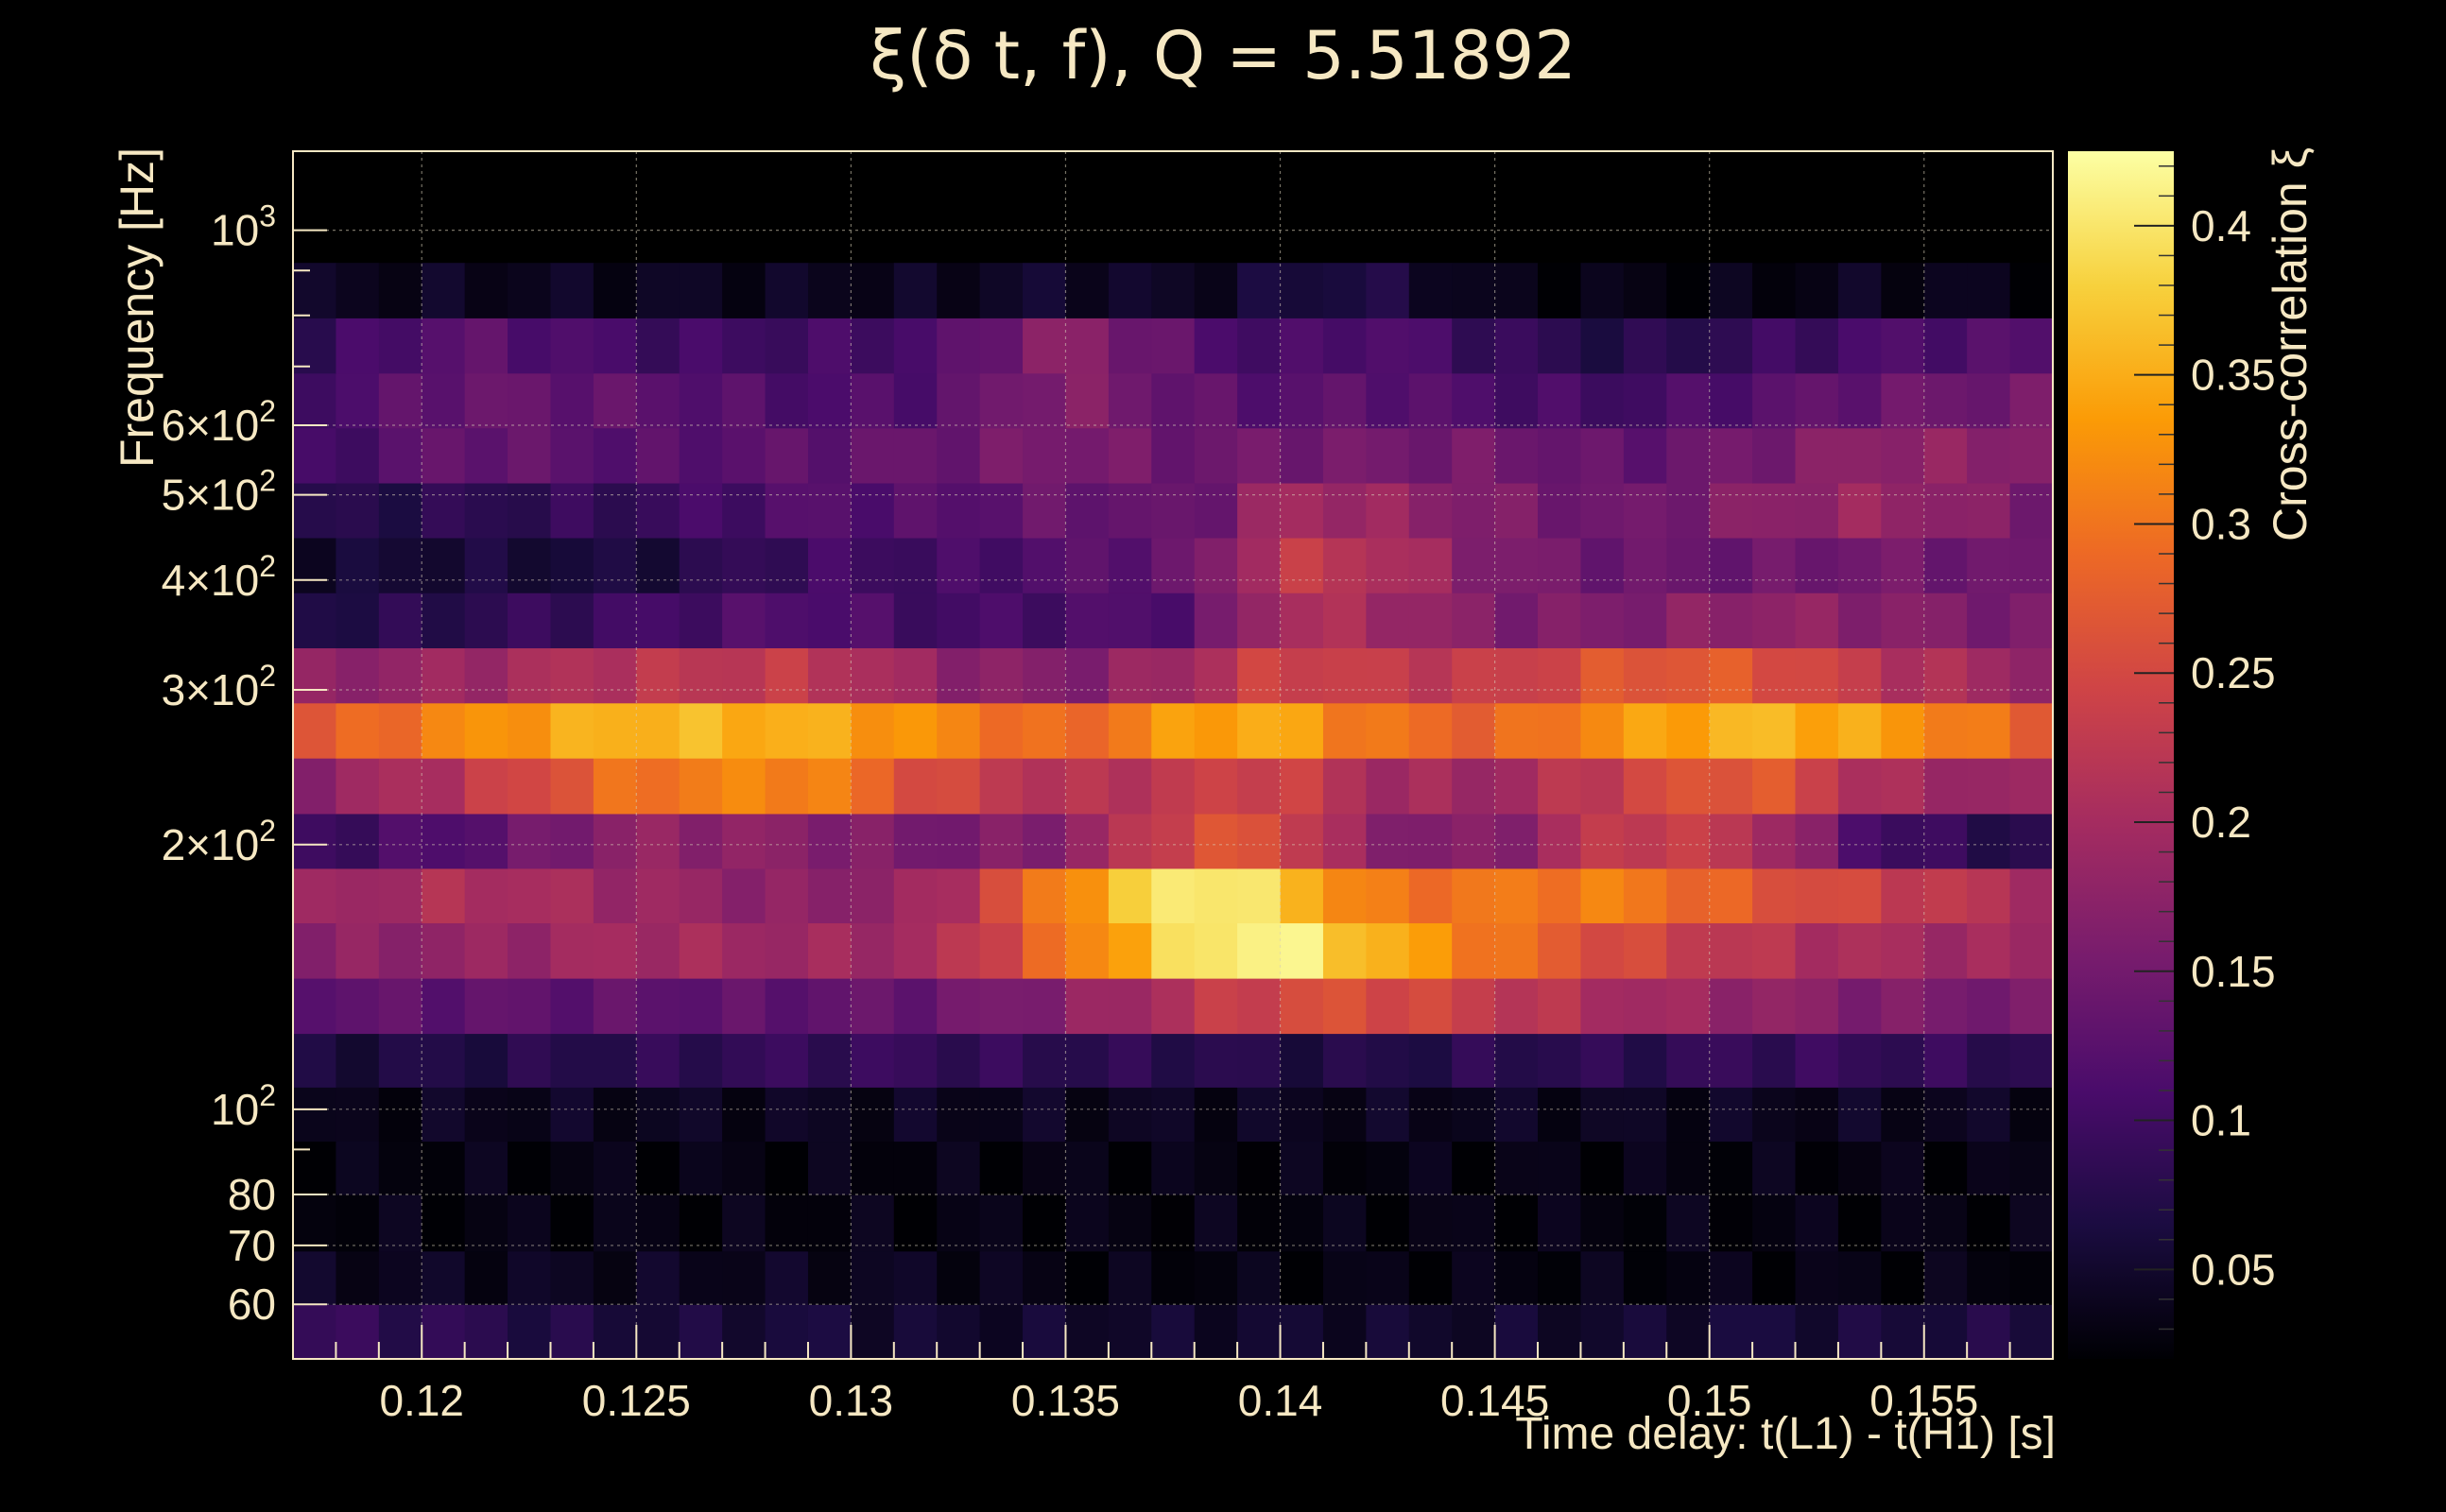 This screenshot has width=2446, height=1512. I want to click on x-tick-label: 0.14, so click(1280, 1400).